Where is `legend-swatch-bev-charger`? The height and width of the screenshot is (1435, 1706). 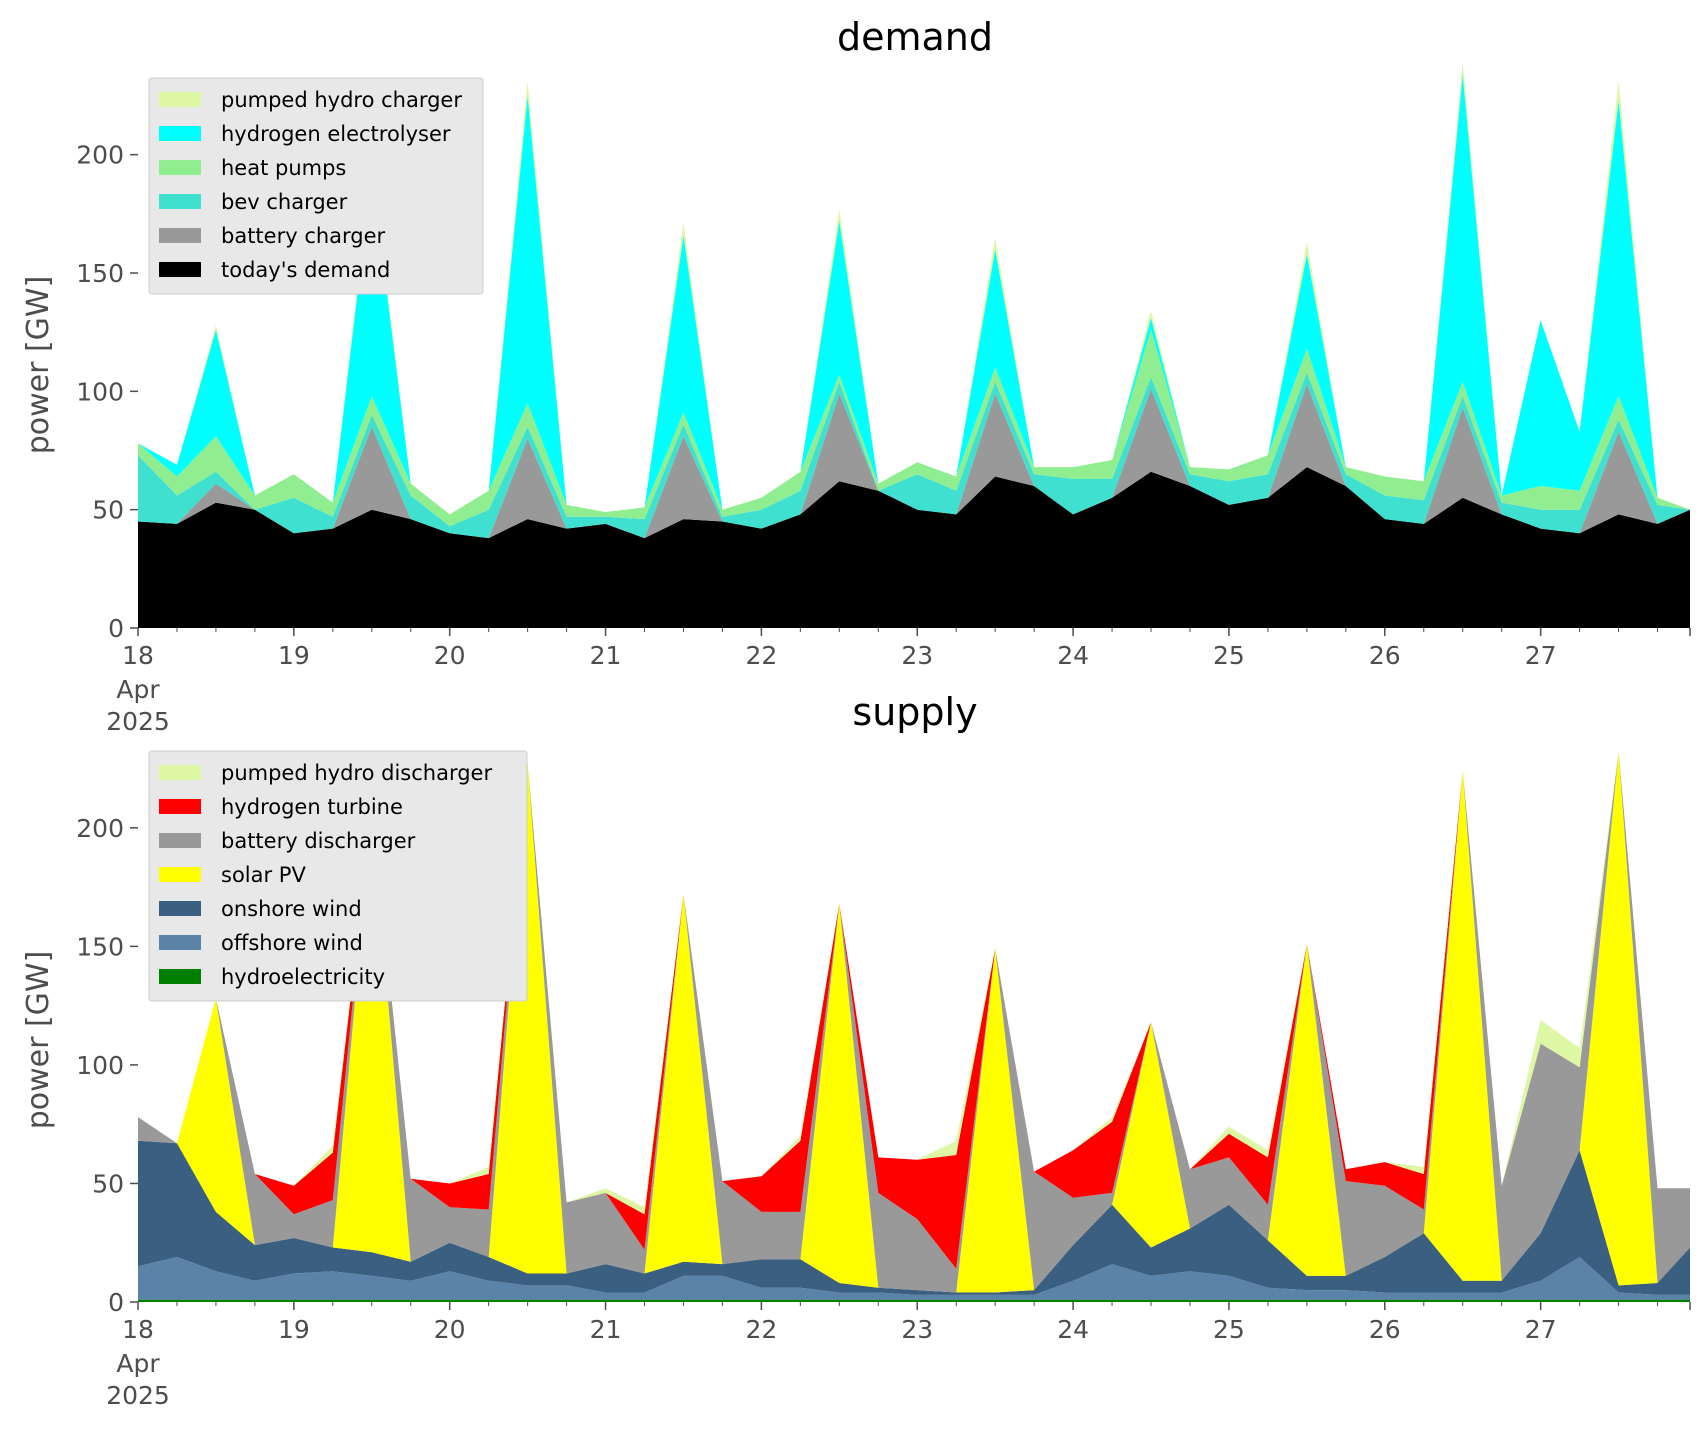 legend-swatch-bev-charger is located at coordinates (180, 201).